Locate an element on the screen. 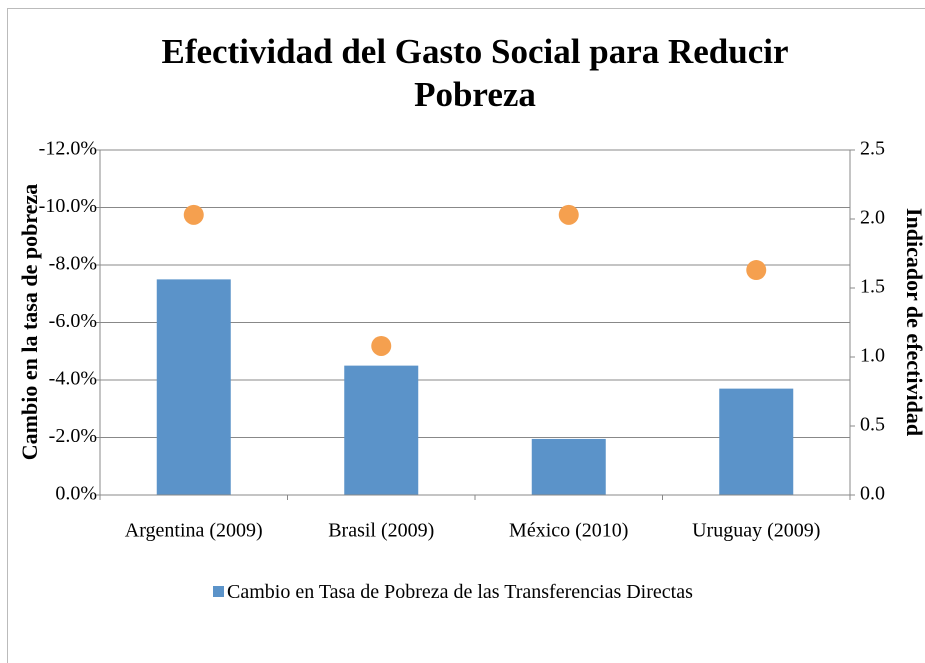  y2-axis-title: Indicador de efectividad is located at coordinates (913, 322).